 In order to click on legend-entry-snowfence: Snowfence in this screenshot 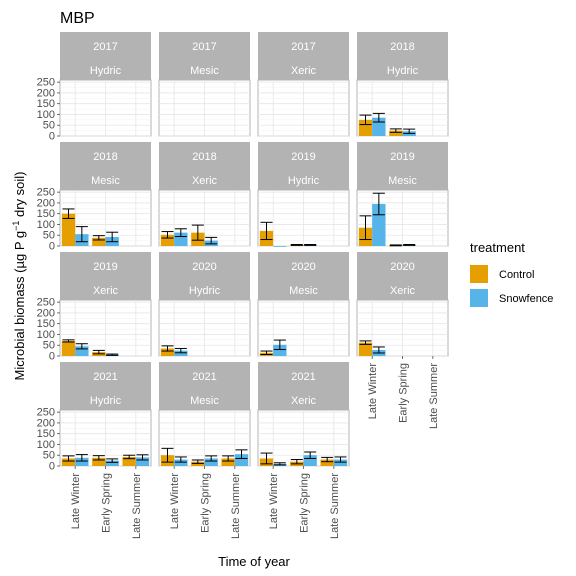, I will do `click(511, 298)`.